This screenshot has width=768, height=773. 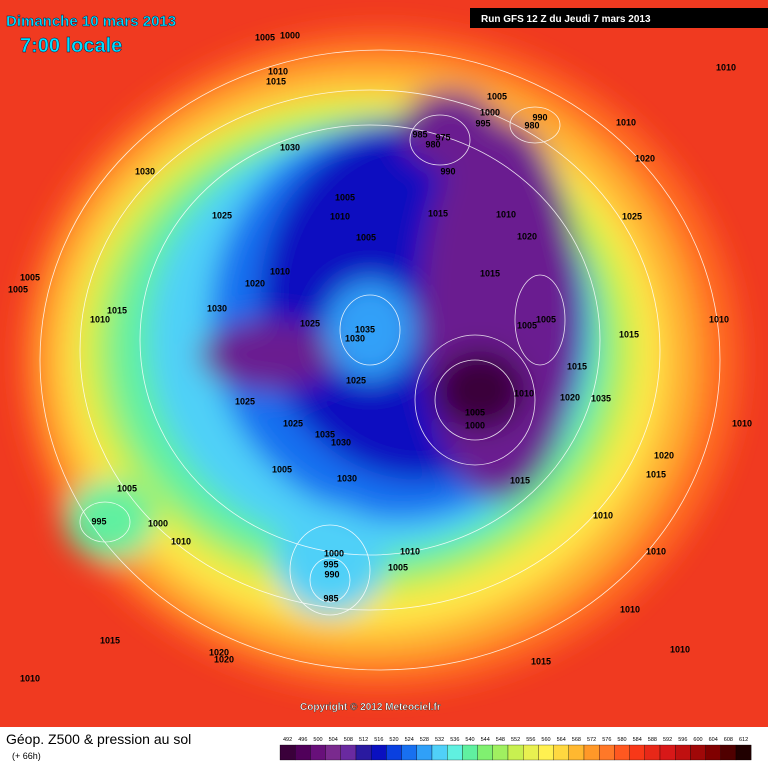 What do you see at coordinates (370, 707) in the screenshot?
I see `copyright: Copyright © 2012 Meteociel.fr` at bounding box center [370, 707].